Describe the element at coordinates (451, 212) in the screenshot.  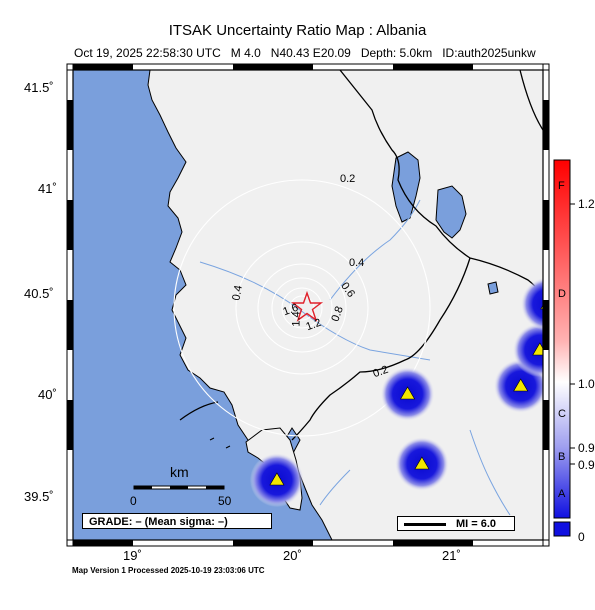
I see `lake-prespa` at that location.